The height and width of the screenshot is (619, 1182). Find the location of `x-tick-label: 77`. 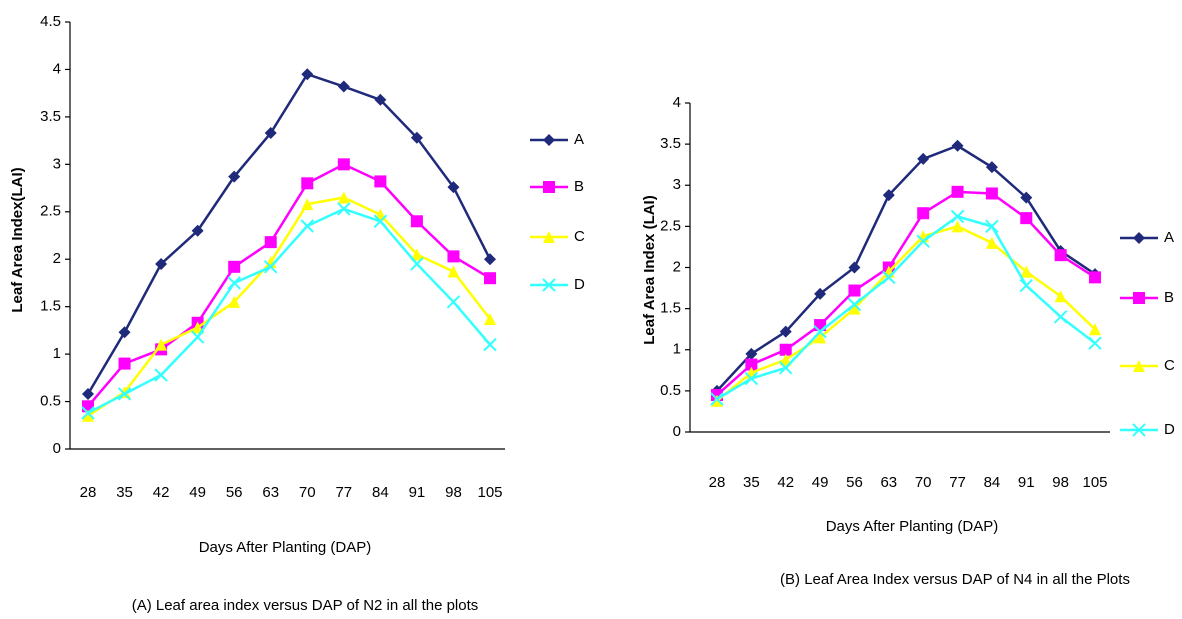

x-tick-label: 77 is located at coordinates (343, 492).